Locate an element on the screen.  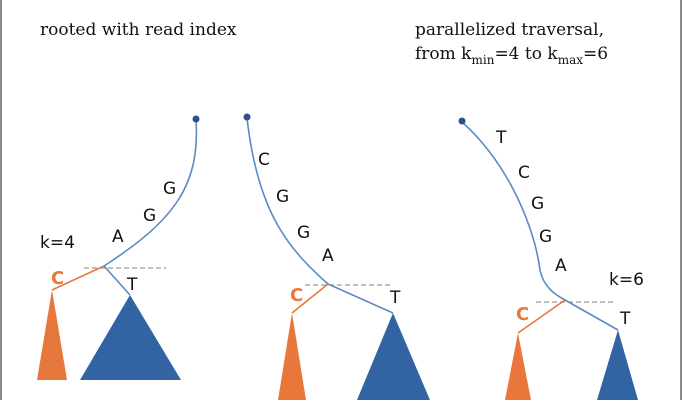
tree-2-letter-1: C is located at coordinates (264, 160).